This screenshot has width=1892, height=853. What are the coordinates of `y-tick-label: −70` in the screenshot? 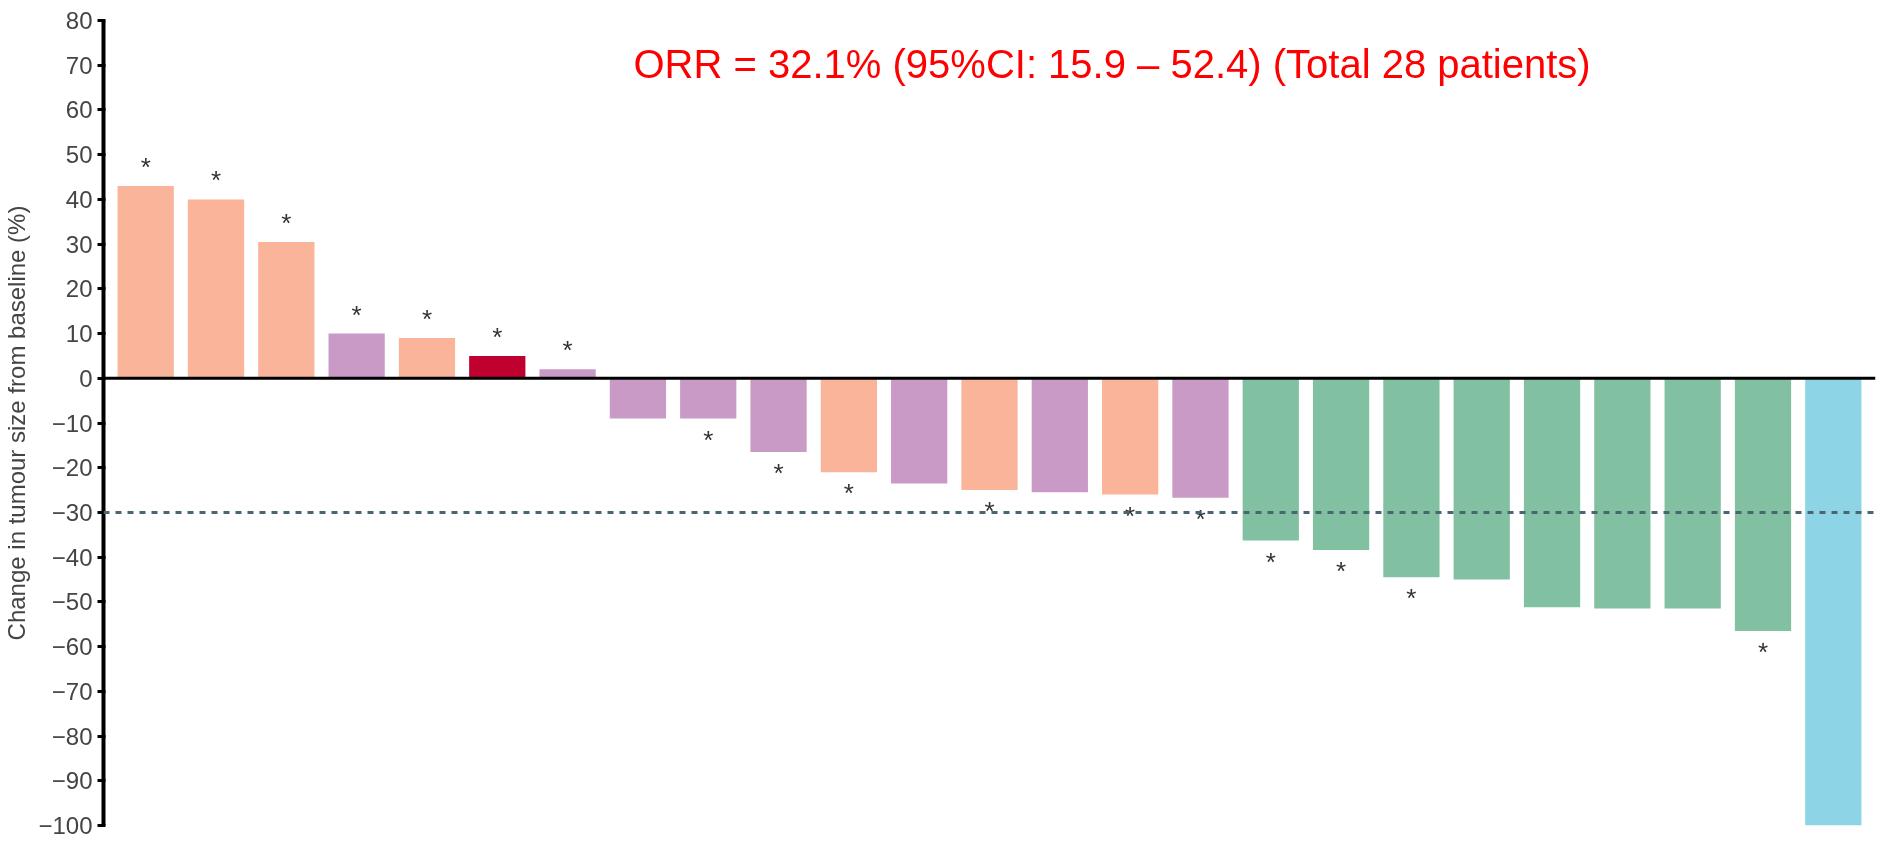 It's located at (72, 691).